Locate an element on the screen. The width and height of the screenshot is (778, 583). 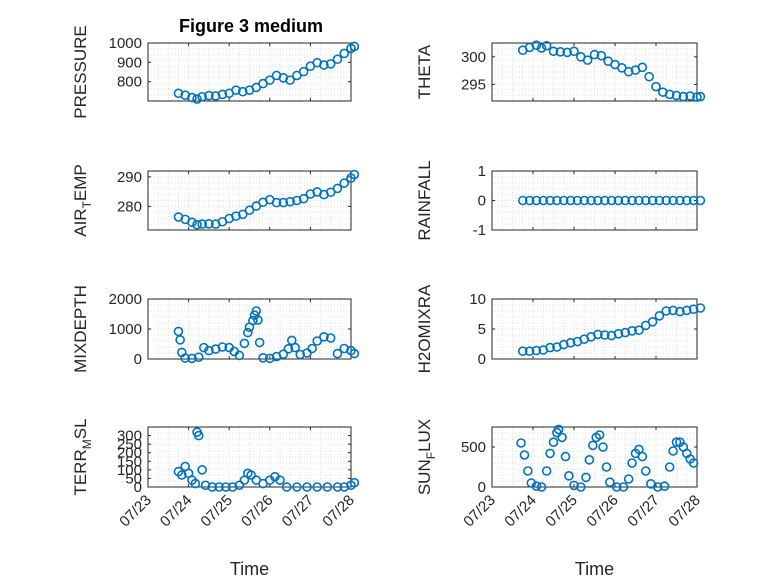
subplot-air: 280 290 AIRTEMP is located at coordinates (215, 200).